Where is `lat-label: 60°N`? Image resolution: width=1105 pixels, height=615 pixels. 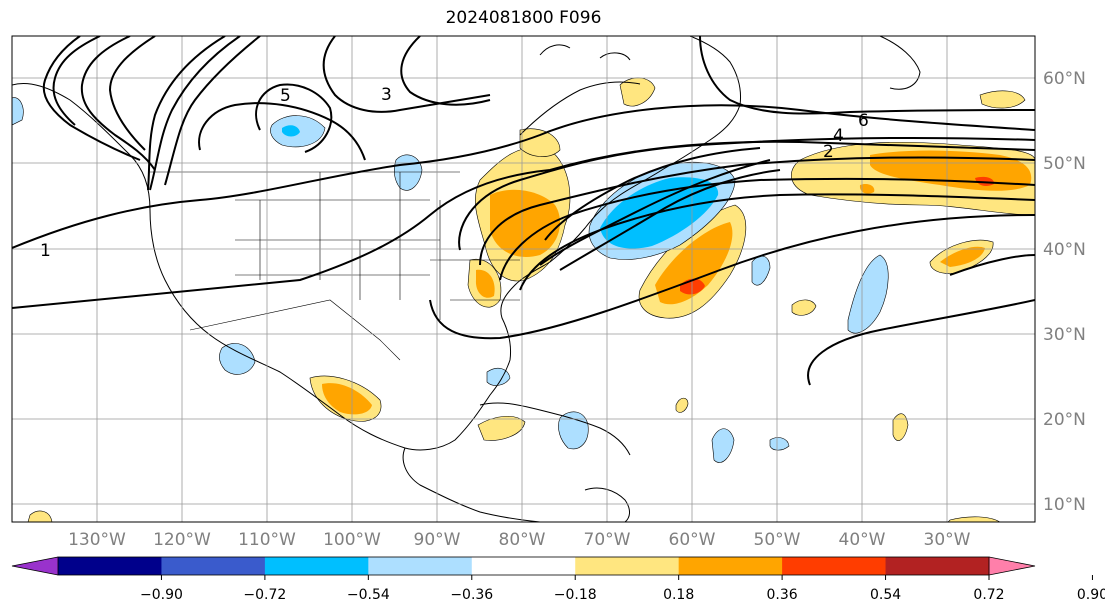 lat-label: 60°N is located at coordinates (1064, 79).